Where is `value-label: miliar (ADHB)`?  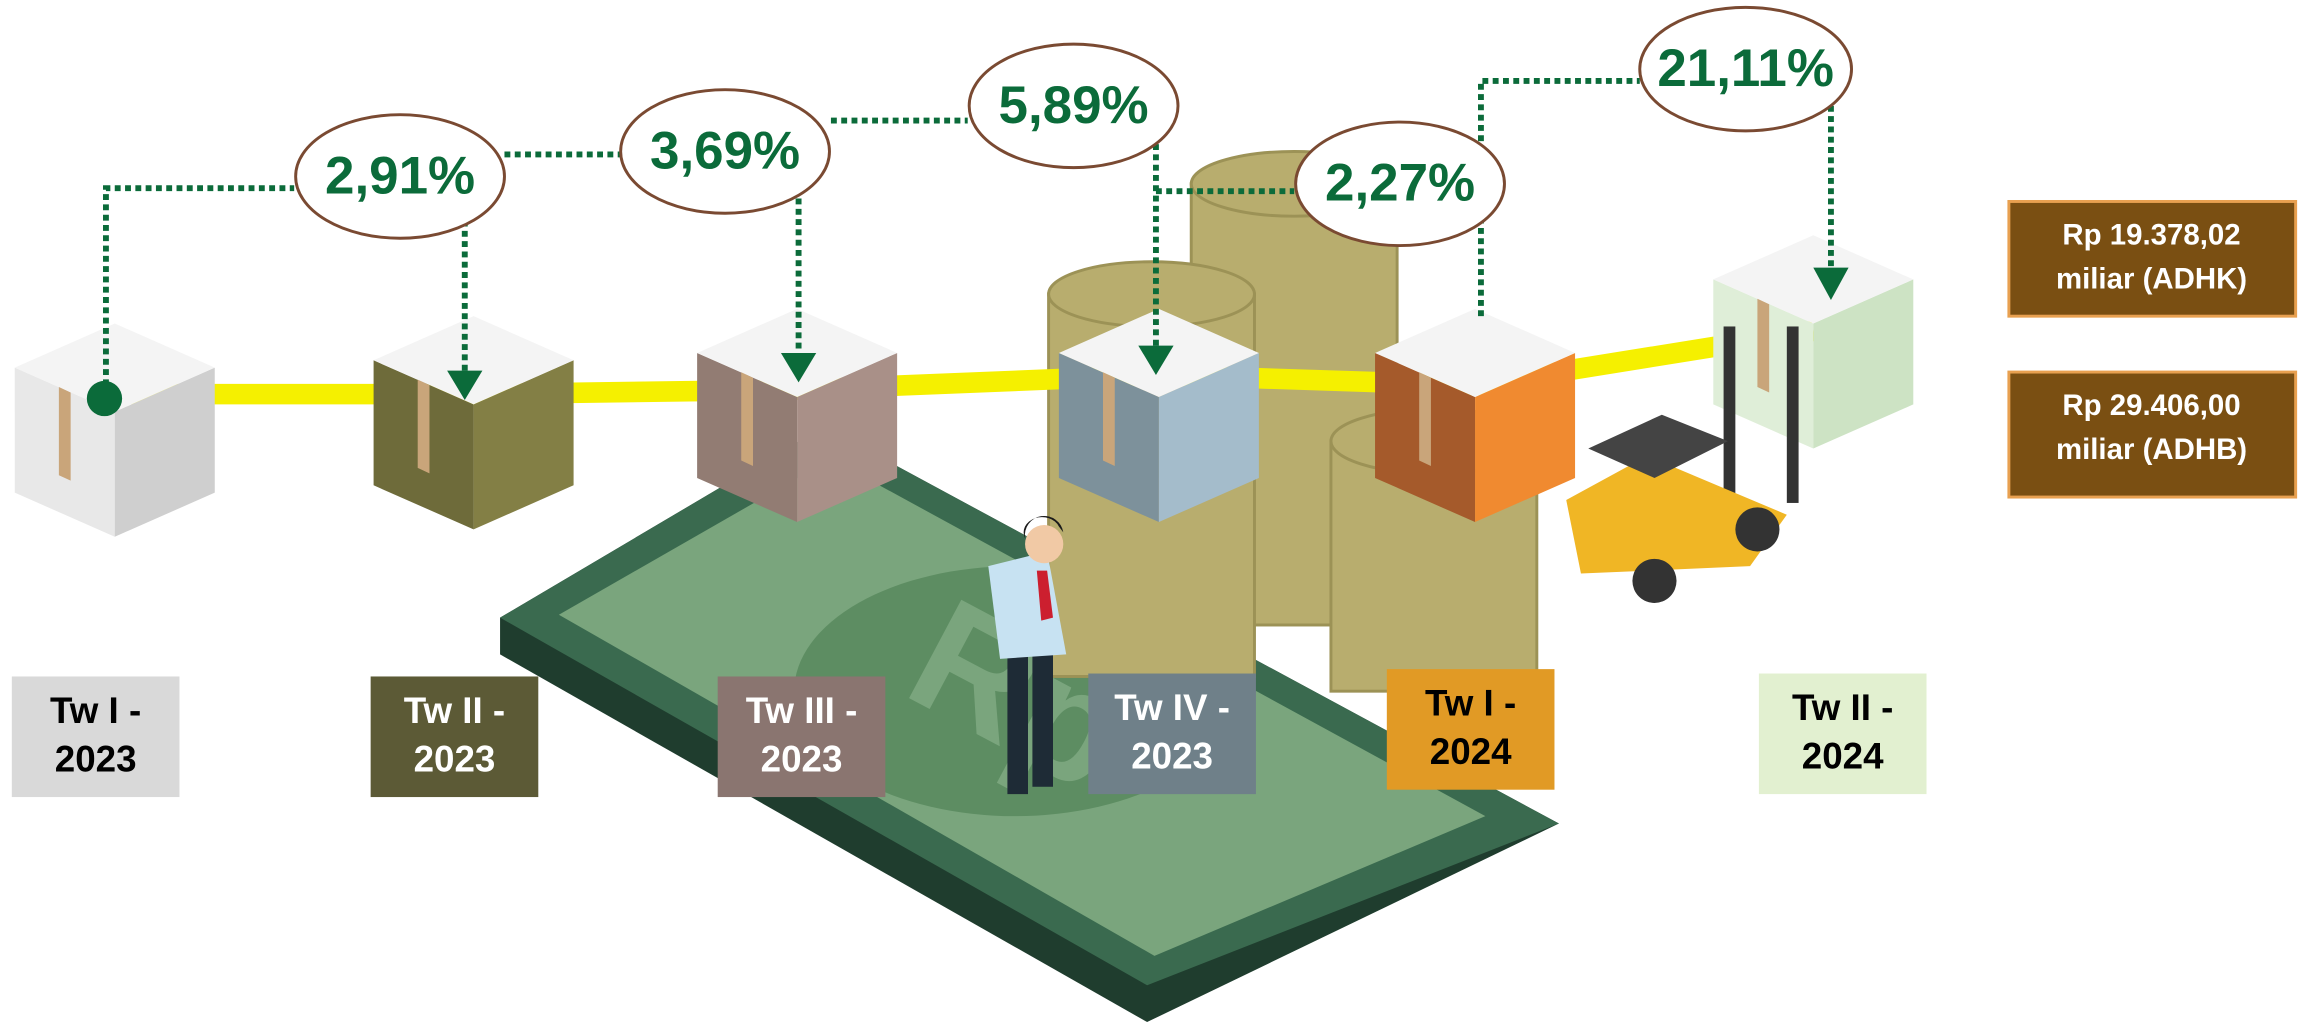 value-label: miliar (ADHB) is located at coordinates (2151, 449).